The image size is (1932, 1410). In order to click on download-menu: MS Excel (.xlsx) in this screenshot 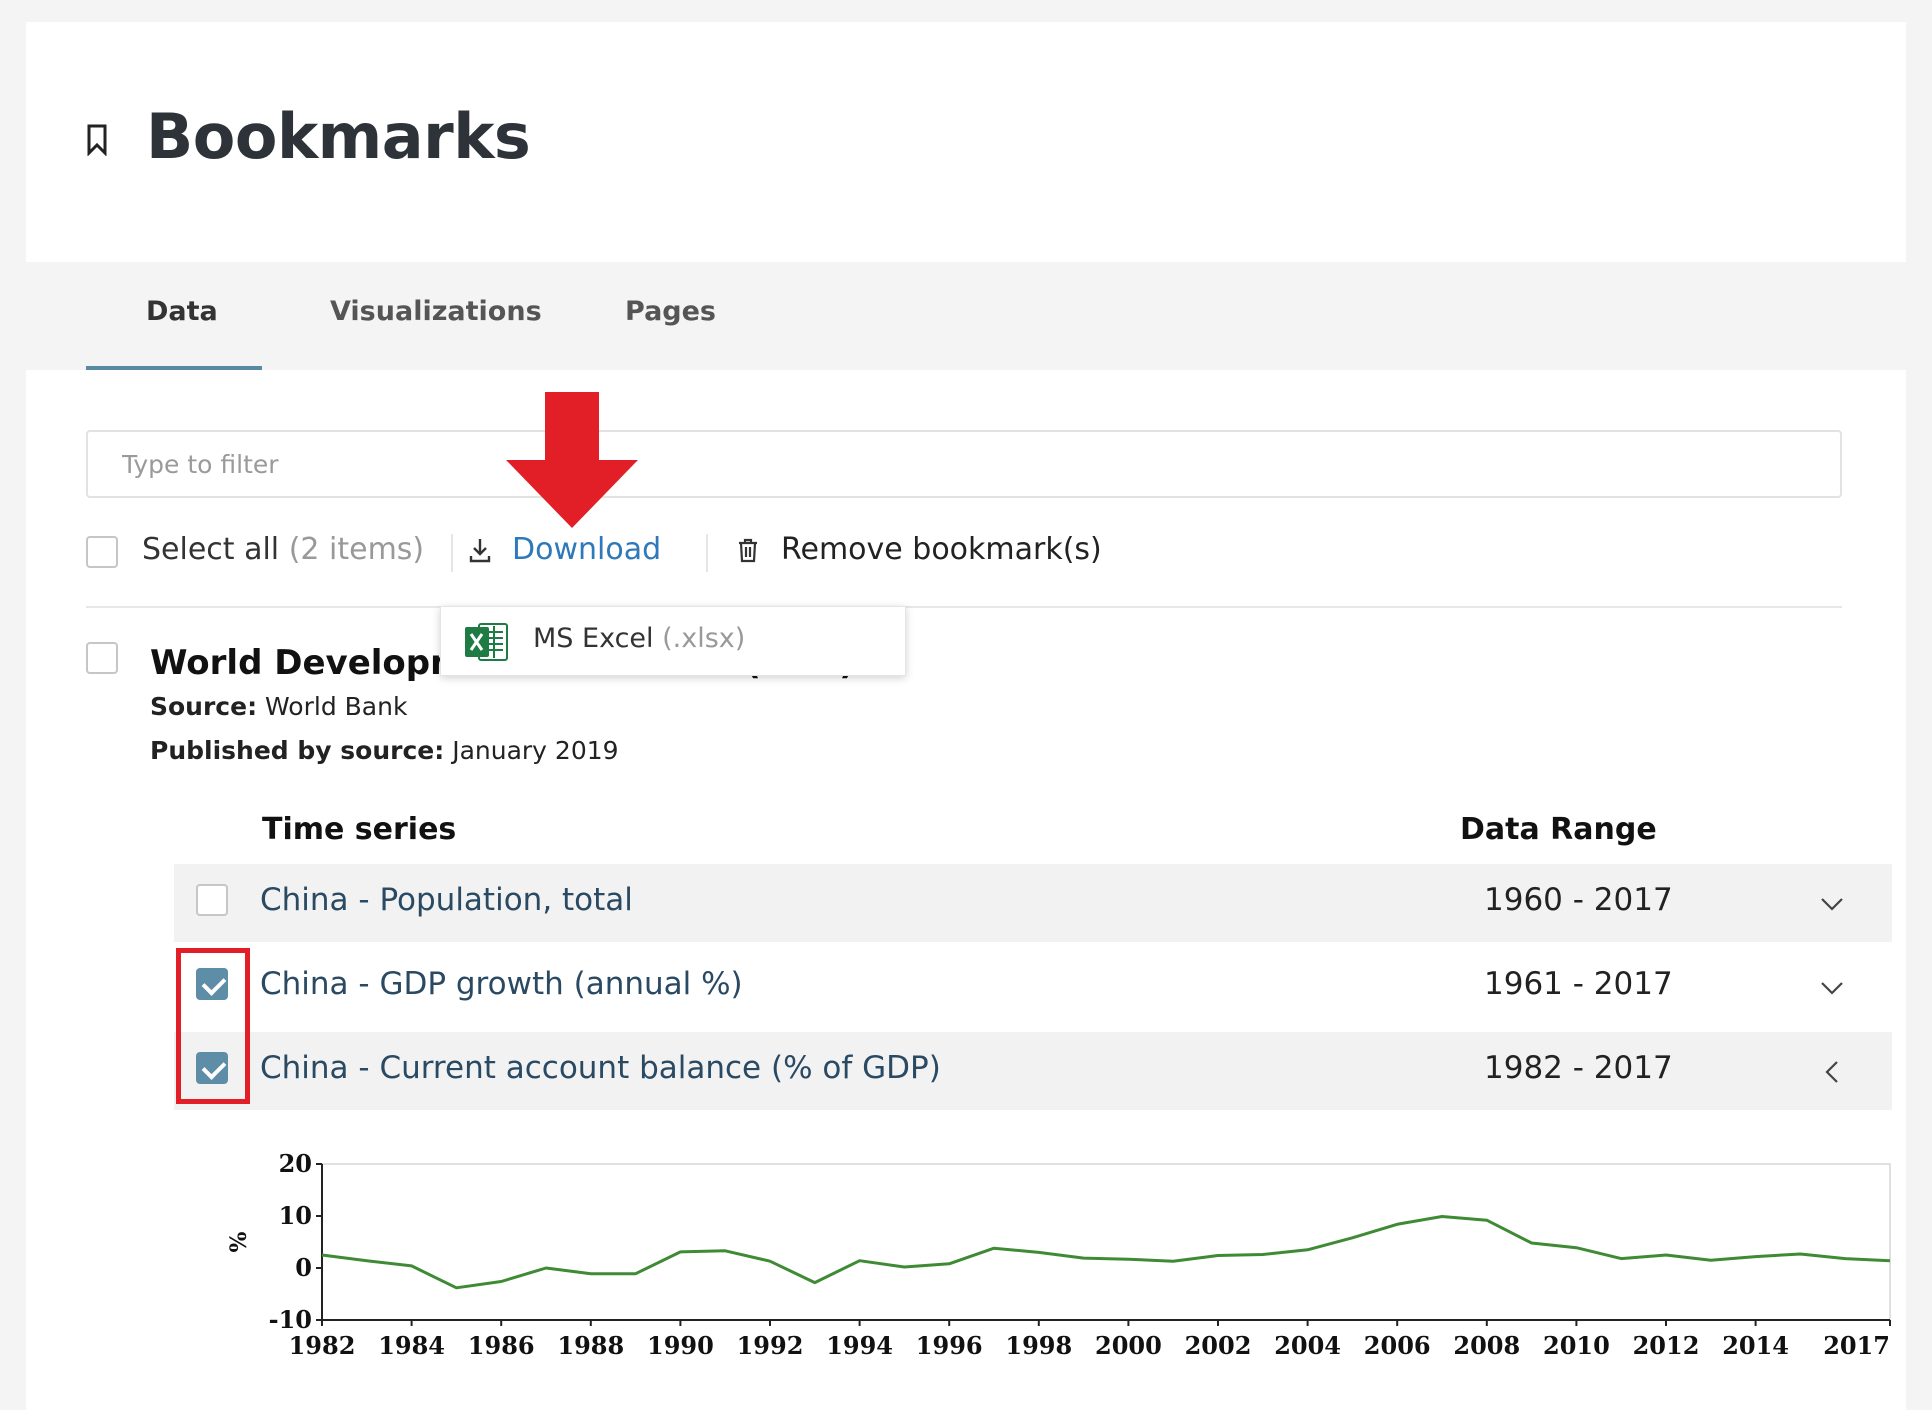, I will do `click(673, 641)`.